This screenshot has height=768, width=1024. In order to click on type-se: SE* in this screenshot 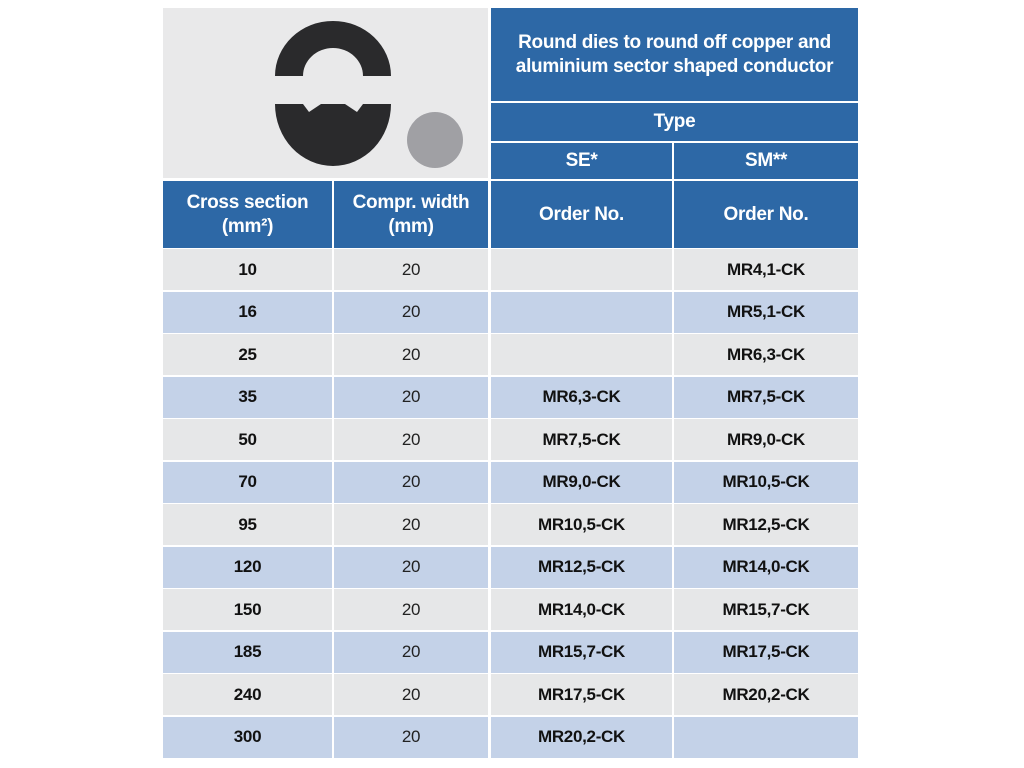, I will do `click(581, 161)`.